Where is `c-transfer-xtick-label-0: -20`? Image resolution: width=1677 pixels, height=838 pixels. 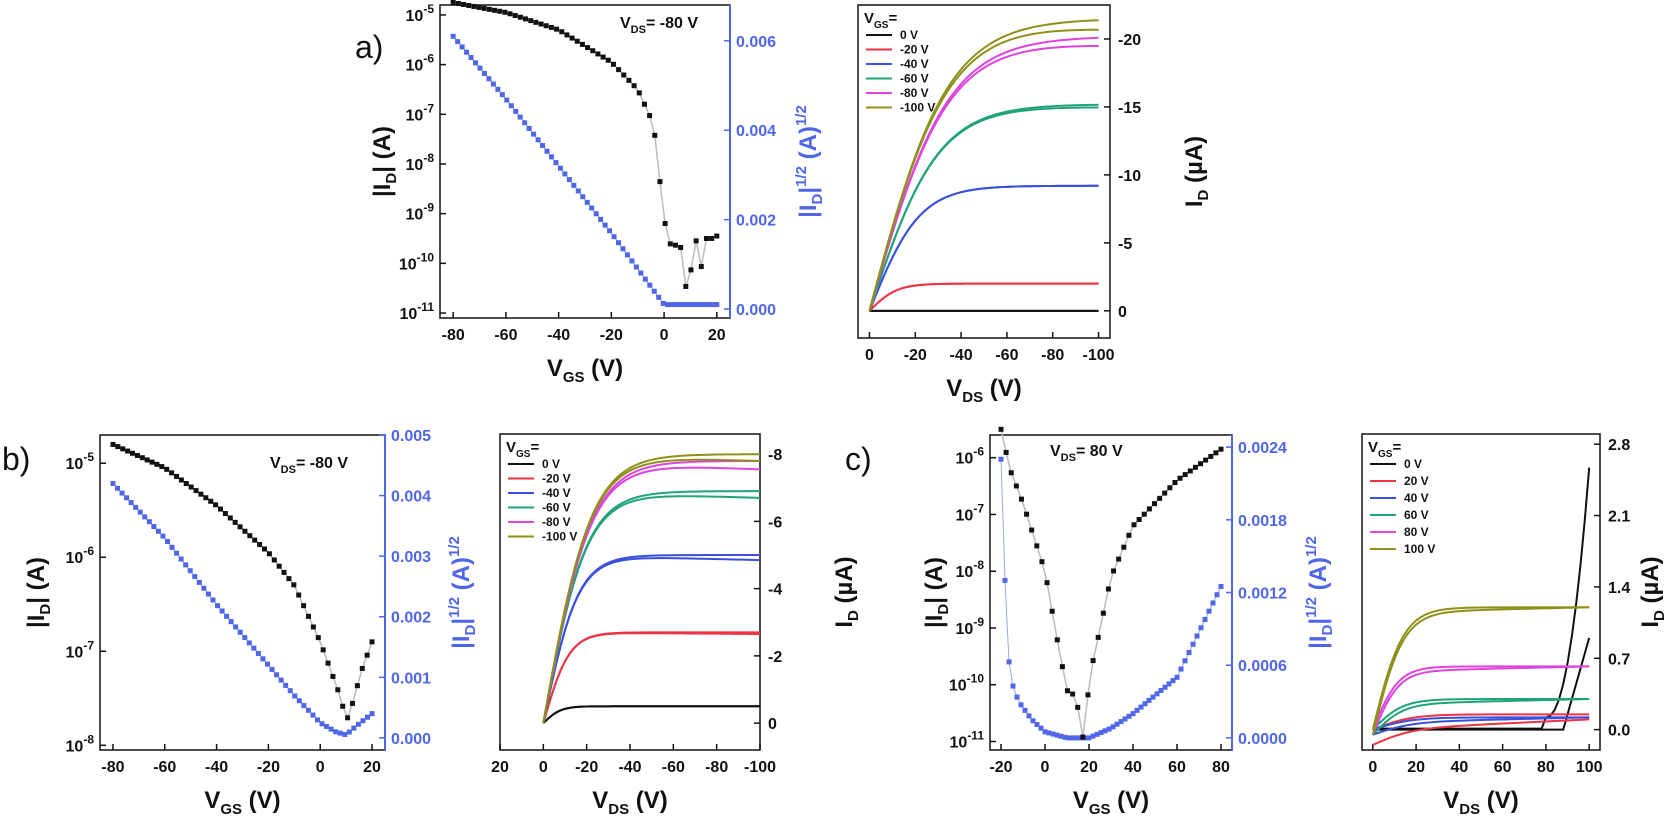
c-transfer-xtick-label-0: -20 is located at coordinates (1000, 767).